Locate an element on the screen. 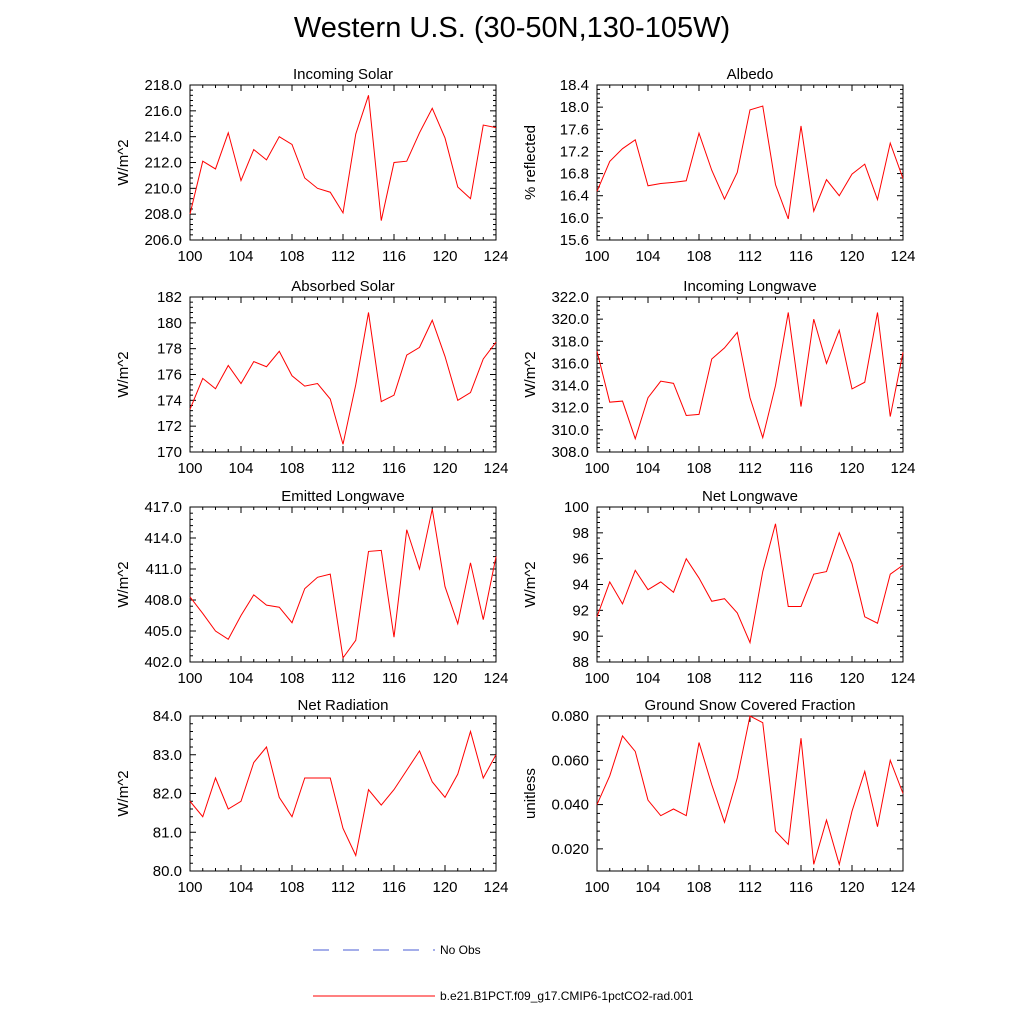 Image resolution: width=1024 pixels, height=1024 pixels. y-tick-label: 17.2 is located at coordinates (574, 151).